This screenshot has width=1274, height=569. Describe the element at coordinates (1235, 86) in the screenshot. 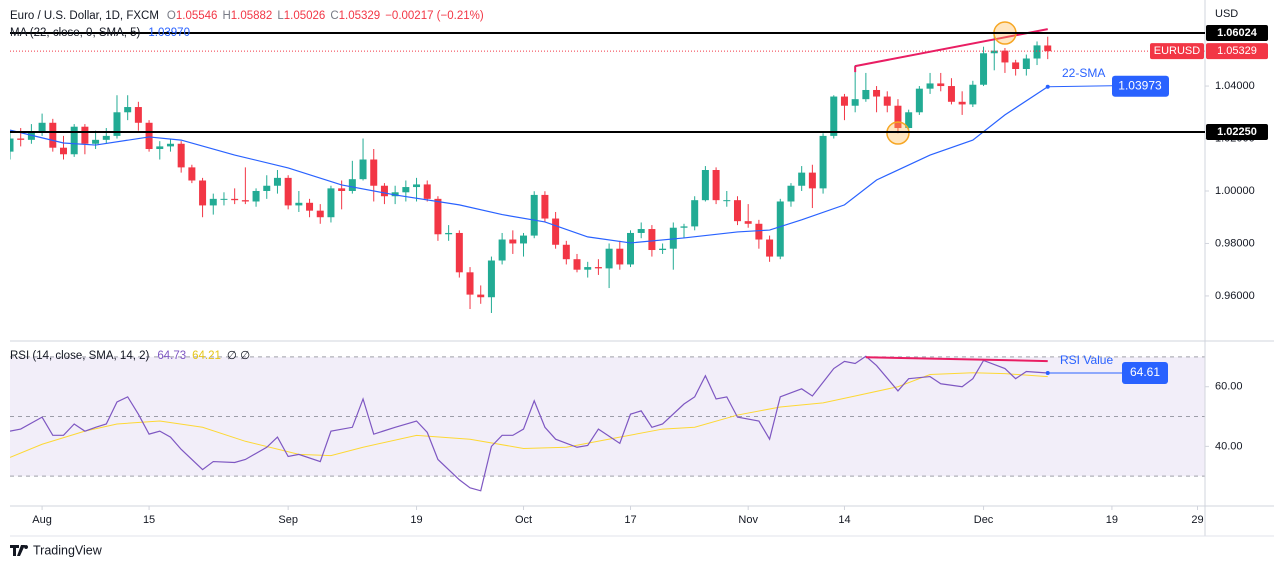

I see `y-tick-label: 1.04000` at that location.